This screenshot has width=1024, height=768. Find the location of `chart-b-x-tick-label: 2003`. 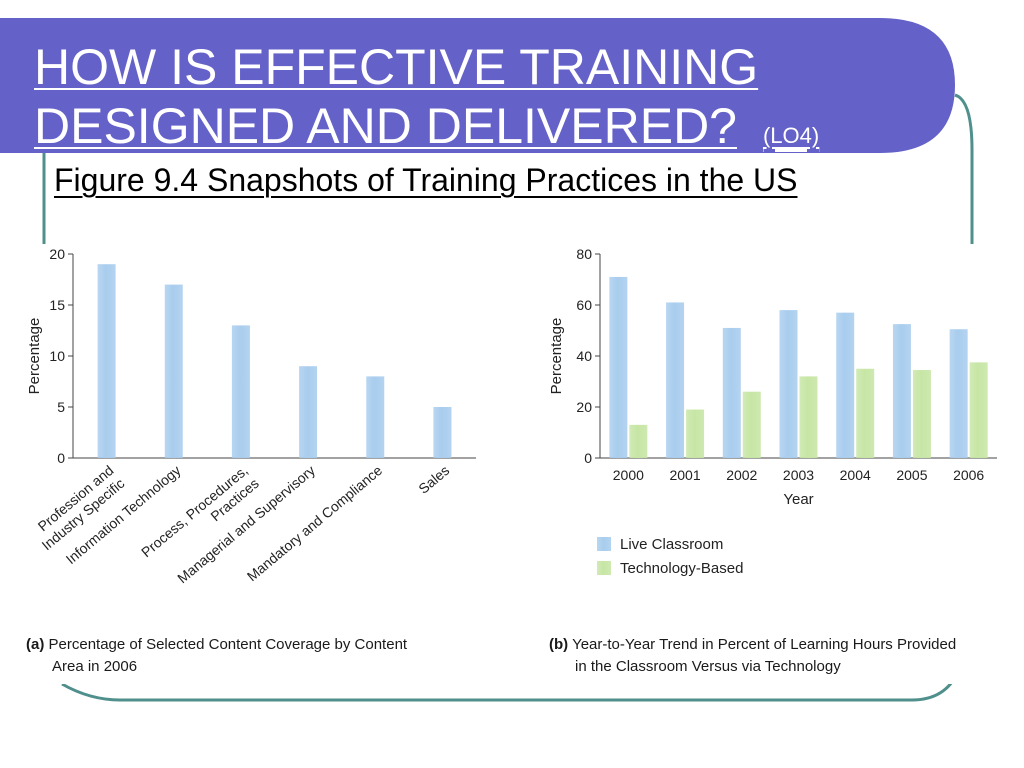

chart-b-x-tick-label: 2003 is located at coordinates (798, 475).